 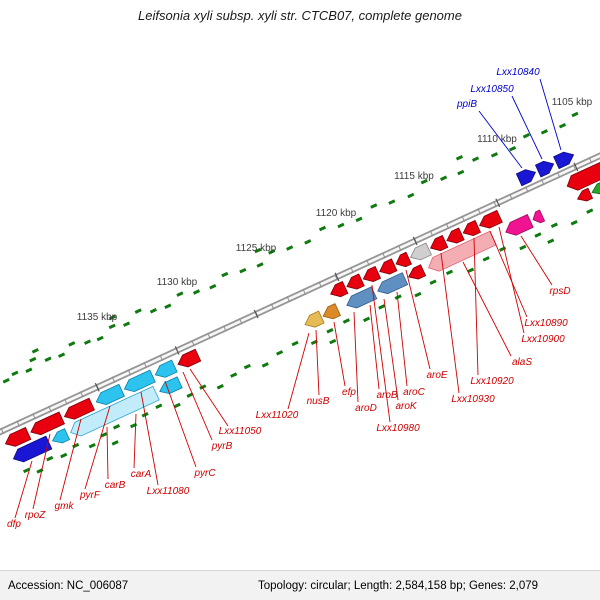 What do you see at coordinates (115, 485) in the screenshot?
I see `gene-label: carB` at bounding box center [115, 485].